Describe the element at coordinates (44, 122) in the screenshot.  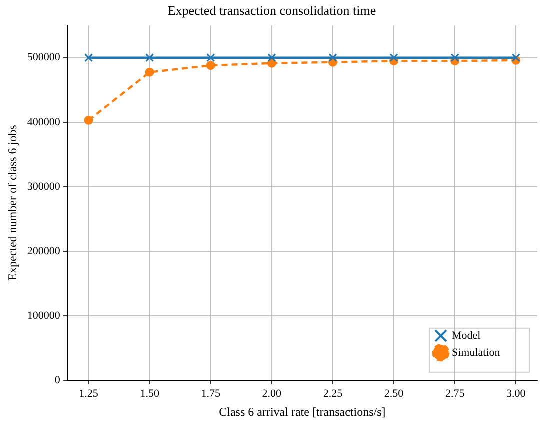
I see `y-tick-label: 400000` at that location.